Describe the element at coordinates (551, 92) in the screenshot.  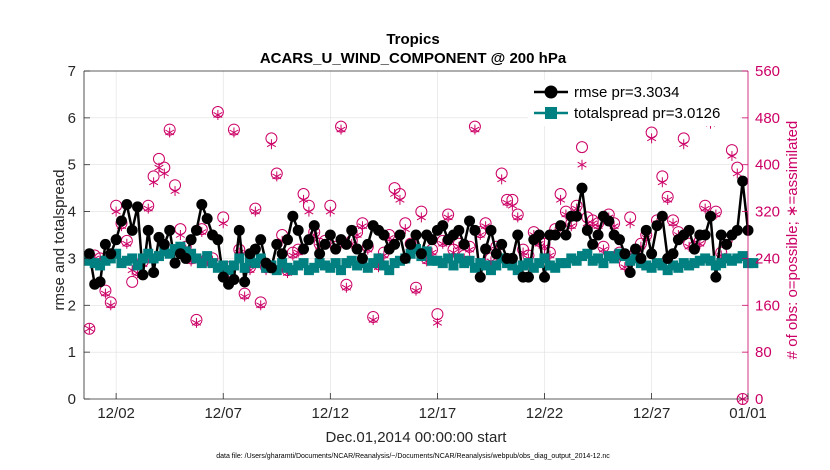
I see `legend-rmse-marker` at that location.